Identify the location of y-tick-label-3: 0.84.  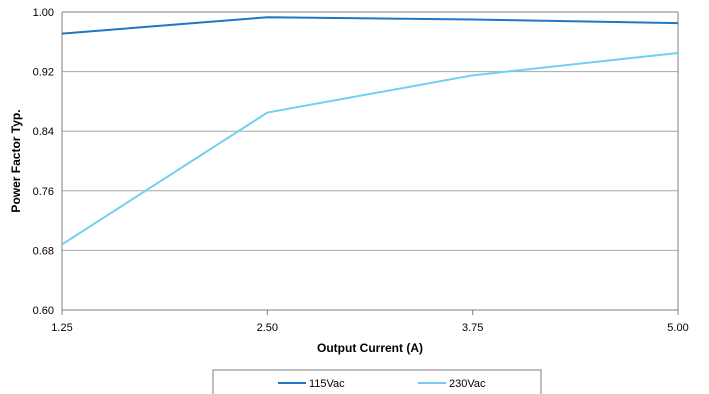
(43, 132).